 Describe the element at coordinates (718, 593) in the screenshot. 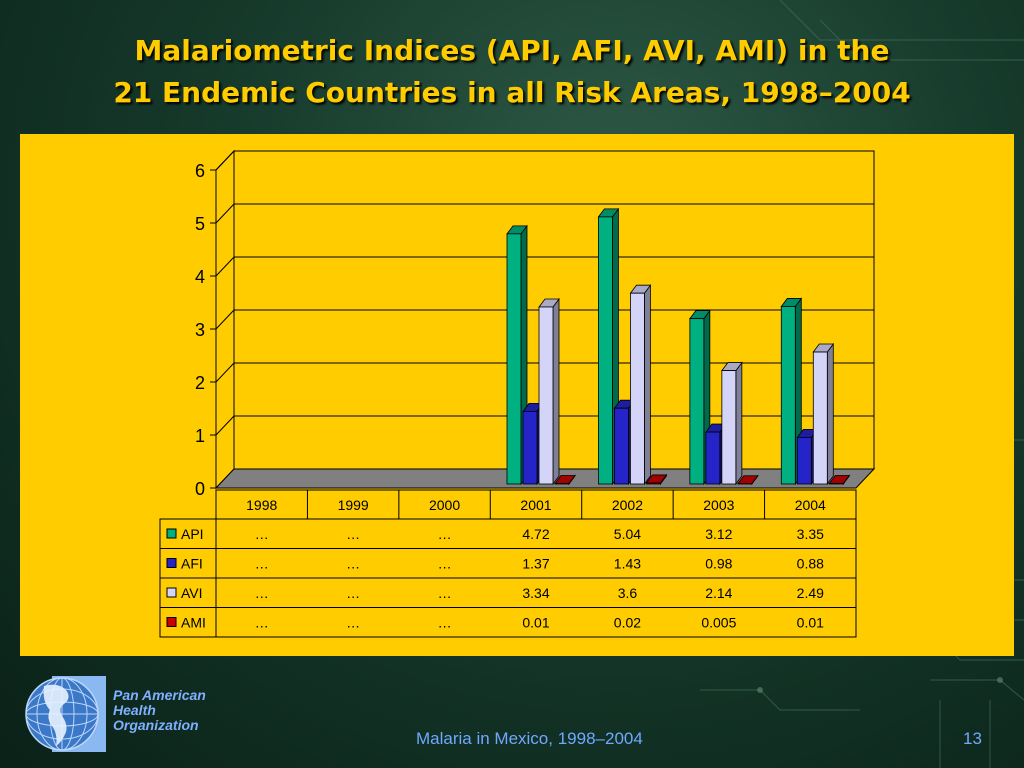

I see `data-label: 2.14` at that location.